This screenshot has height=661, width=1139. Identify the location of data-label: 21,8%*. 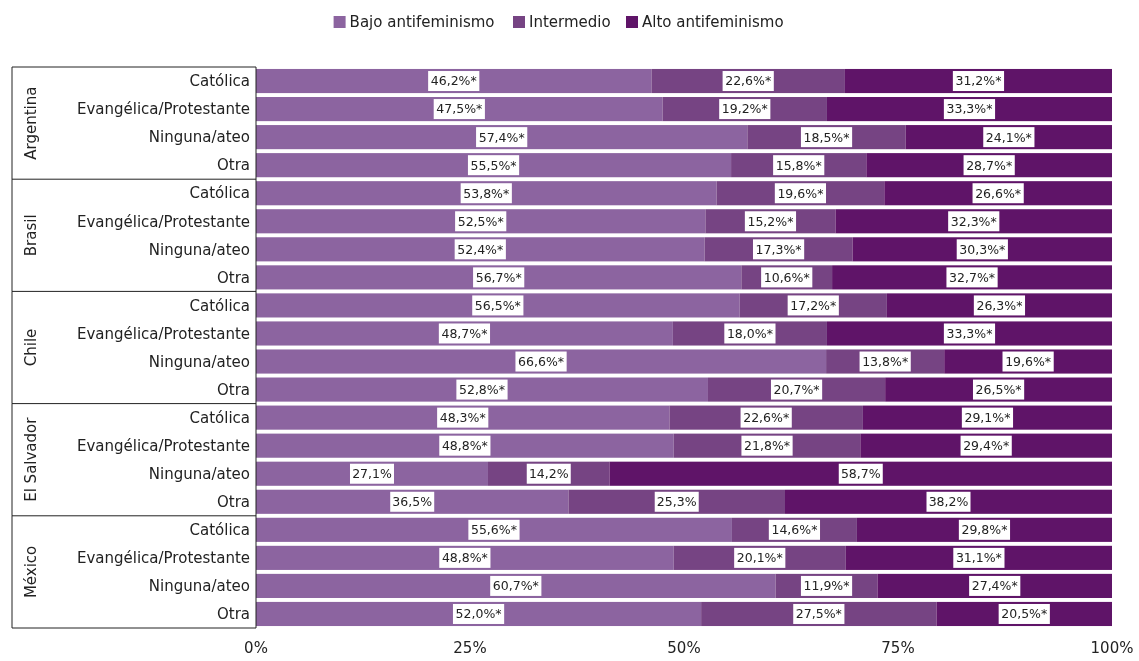
(767, 446).